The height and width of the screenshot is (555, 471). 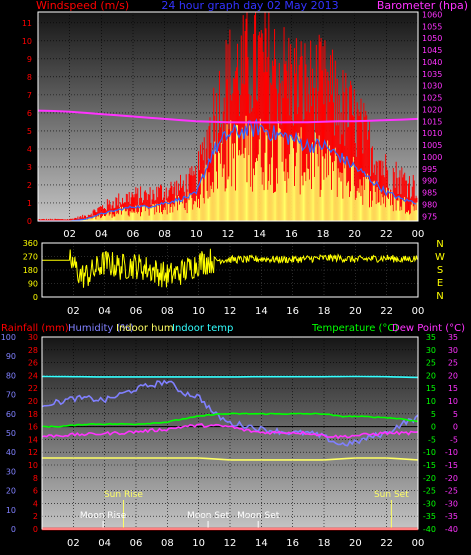 I want to click on tick-label: 1035, so click(x=432, y=74).